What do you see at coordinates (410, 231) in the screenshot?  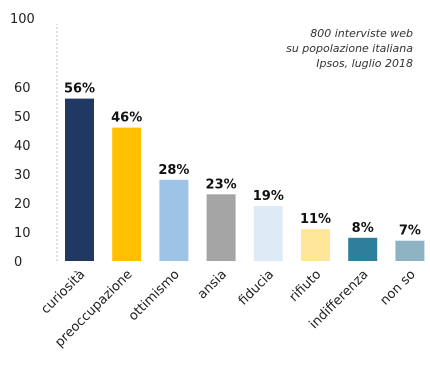 I see `value-label-8: 7%` at bounding box center [410, 231].